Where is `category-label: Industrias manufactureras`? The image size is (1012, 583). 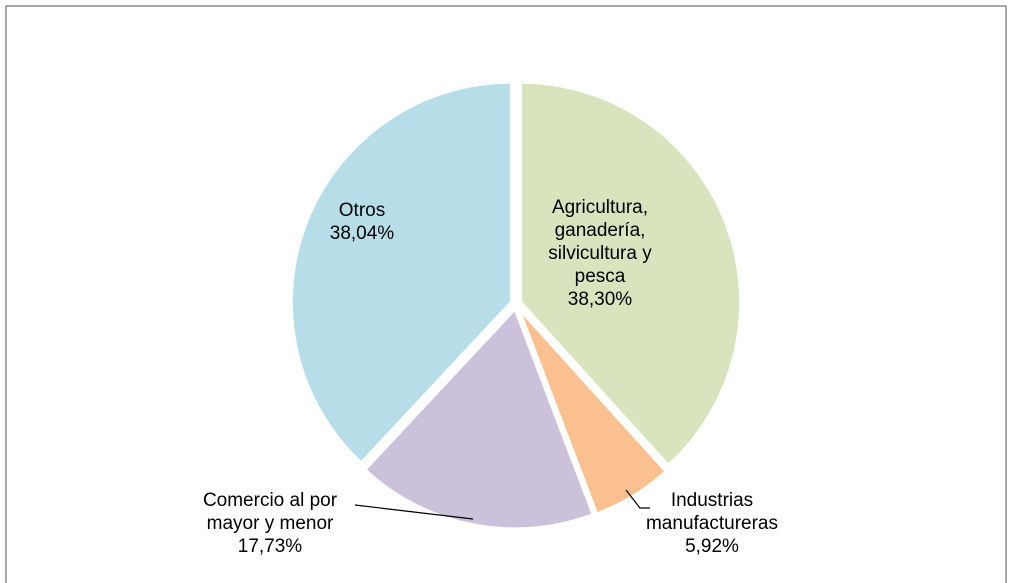 category-label: Industrias manufactureras is located at coordinates (711, 512).